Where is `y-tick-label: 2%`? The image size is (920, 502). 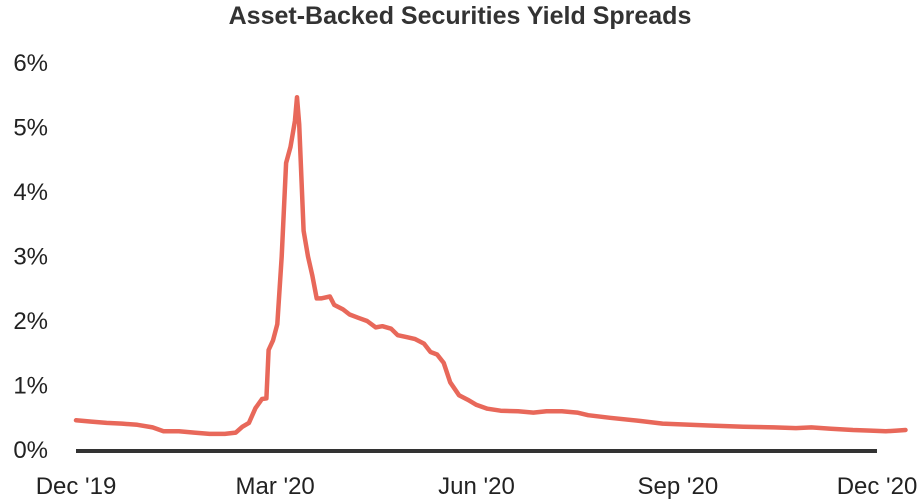 y-tick-label: 2% is located at coordinates (30, 321).